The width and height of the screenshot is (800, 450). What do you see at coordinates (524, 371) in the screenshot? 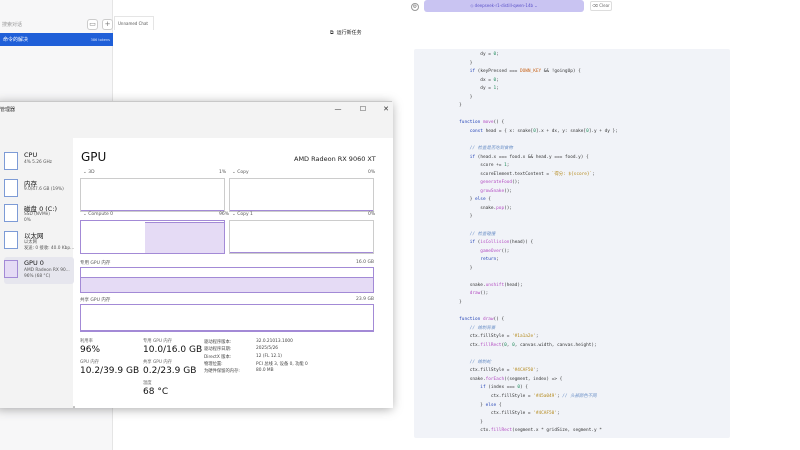
I see `code-token: '#4CAF50'` at bounding box center [524, 371].